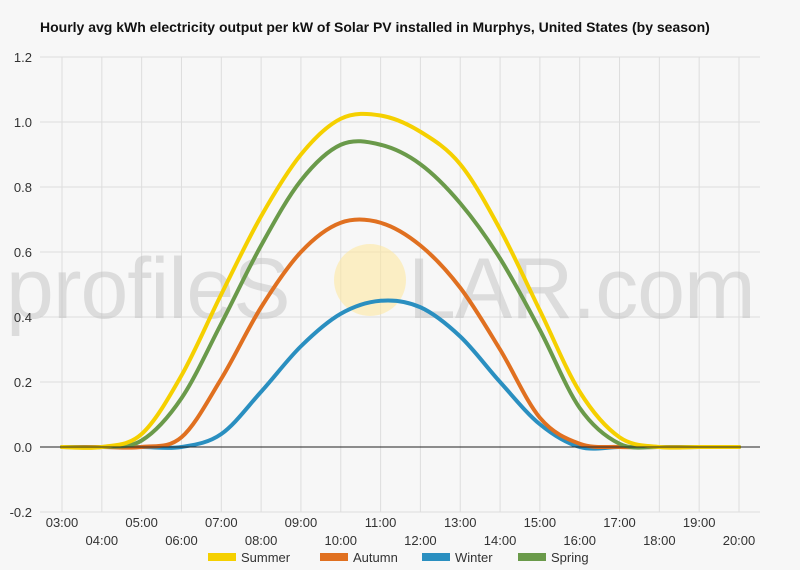 The width and height of the screenshot is (800, 570). What do you see at coordinates (381, 522) in the screenshot?
I see `x-tick-label: 11:00` at bounding box center [381, 522].